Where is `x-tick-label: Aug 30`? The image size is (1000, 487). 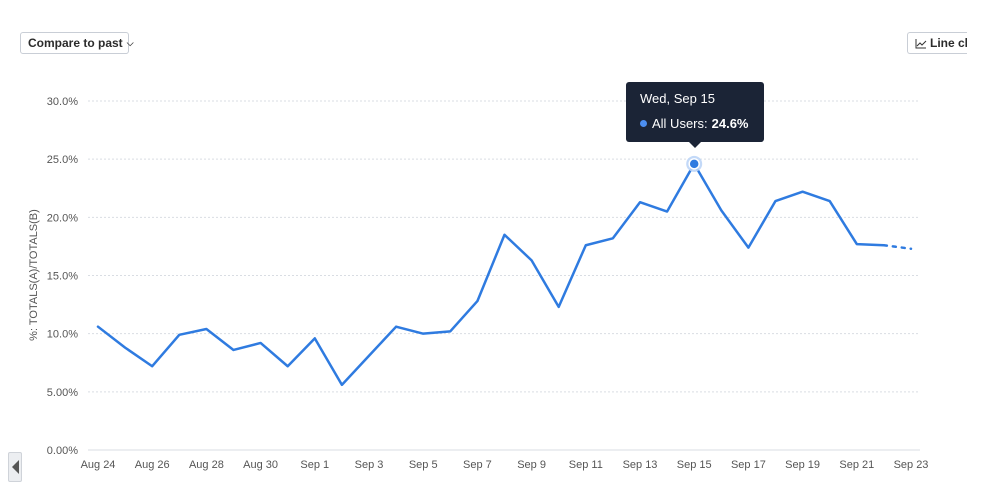 x-tick-label: Aug 30 is located at coordinates (260, 465).